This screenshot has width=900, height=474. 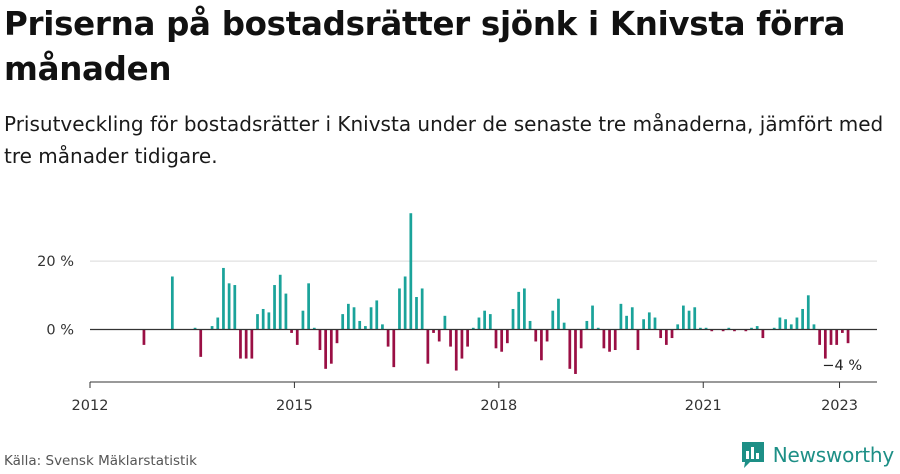 I want to click on last-value-label: −4 %, so click(x=842, y=366).